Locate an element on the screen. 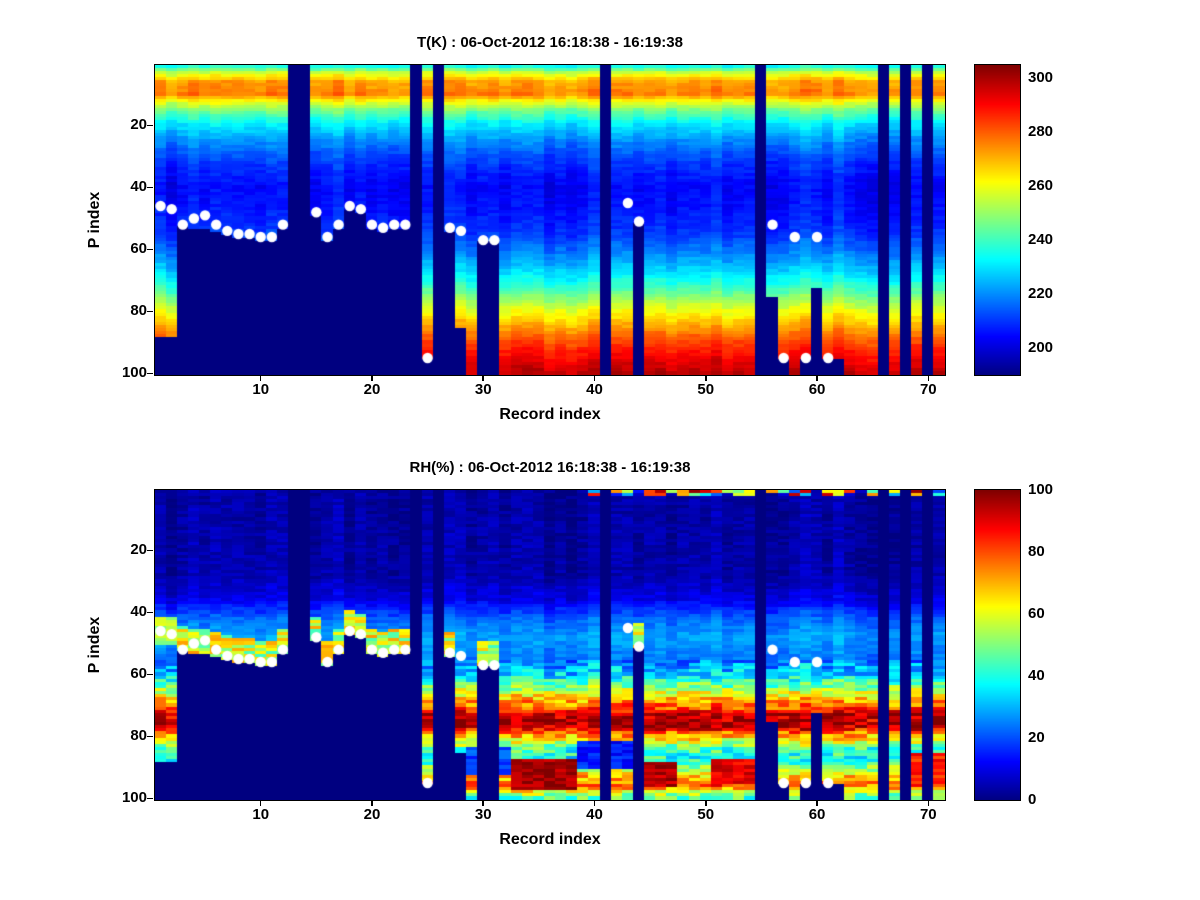  colorbar-tick-label: 40 is located at coordinates (1036, 675).